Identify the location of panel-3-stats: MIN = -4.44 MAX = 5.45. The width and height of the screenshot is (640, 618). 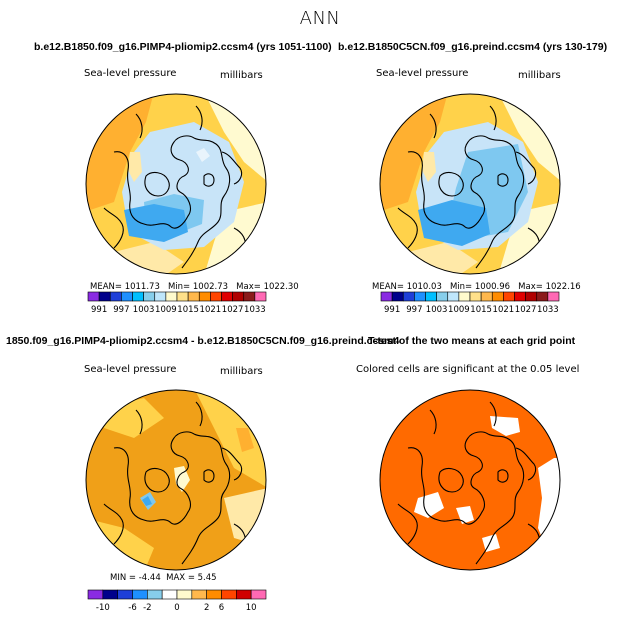
(163, 578).